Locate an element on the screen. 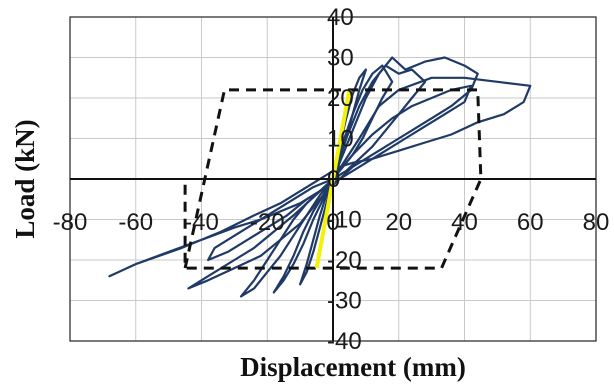  y-tick-label: 0 is located at coordinates (333, 179).